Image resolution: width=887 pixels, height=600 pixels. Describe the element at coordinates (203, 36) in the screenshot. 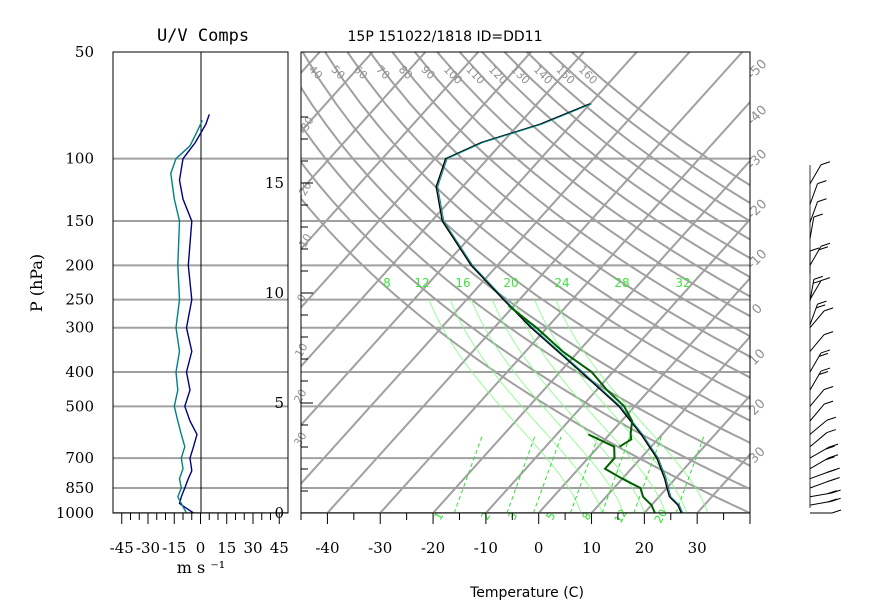

I see `uv-title: U/V Comps` at that location.